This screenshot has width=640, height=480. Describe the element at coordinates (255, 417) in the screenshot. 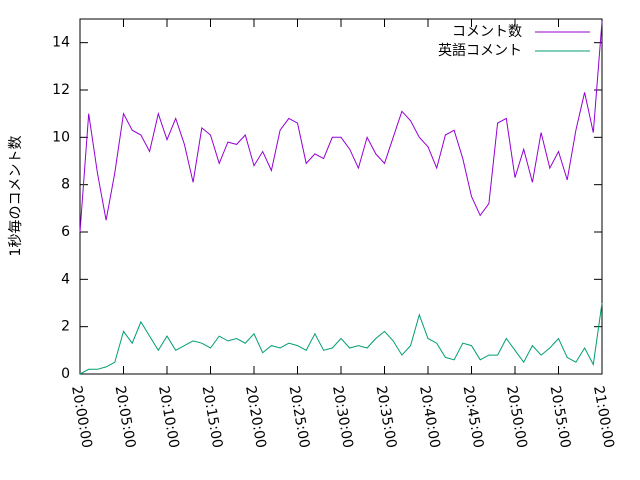

I see `x-tick-label: 20:20:00` at that location.